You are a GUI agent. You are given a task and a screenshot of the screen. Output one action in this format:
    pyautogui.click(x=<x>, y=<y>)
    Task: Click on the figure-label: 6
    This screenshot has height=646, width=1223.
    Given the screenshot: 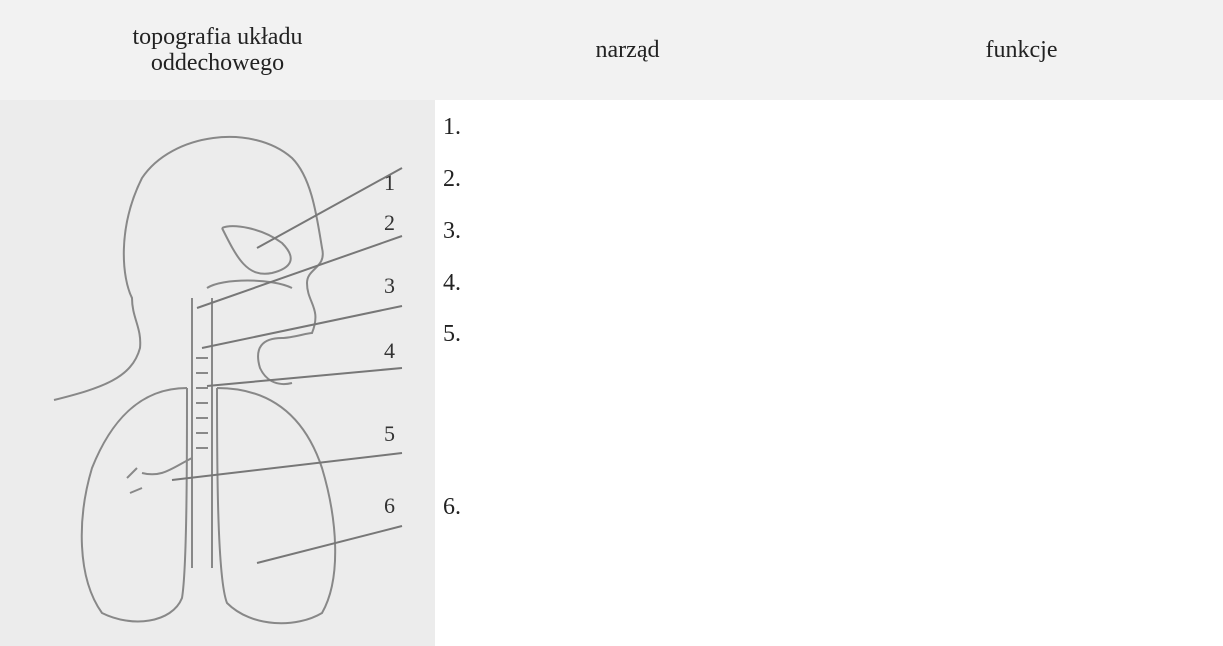 What is the action you would take?
    pyautogui.click(x=389, y=505)
    